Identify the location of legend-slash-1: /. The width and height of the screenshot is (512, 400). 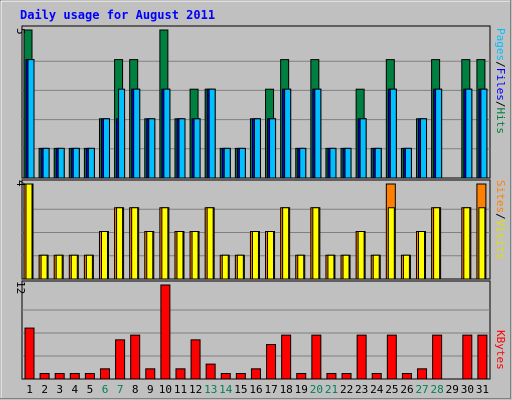
(500, 64).